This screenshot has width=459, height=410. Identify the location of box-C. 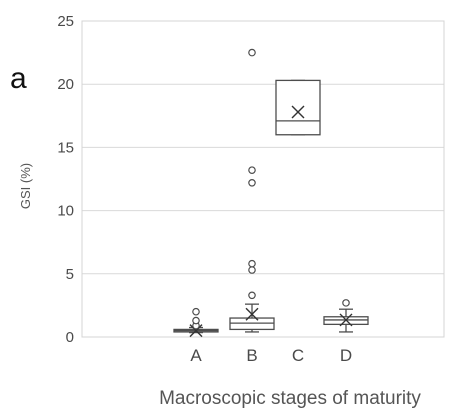
(298, 107).